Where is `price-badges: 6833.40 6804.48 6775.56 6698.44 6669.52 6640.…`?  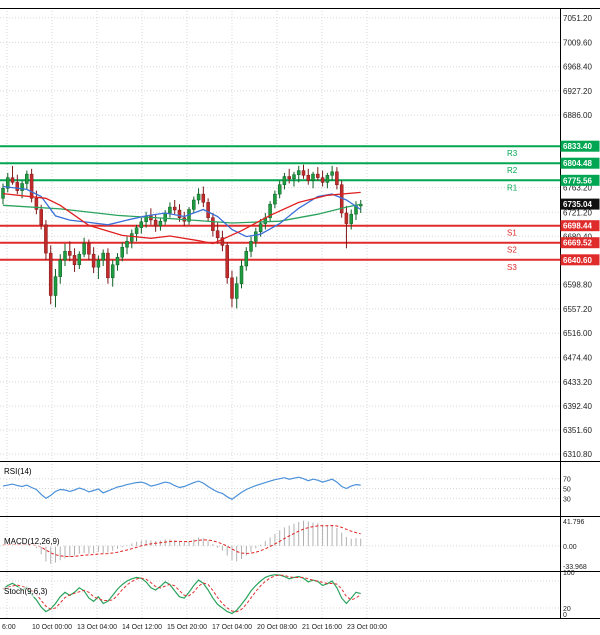 price-badges: 6833.40 6804.48 6775.56 6698.44 6669.52 6640.… is located at coordinates (580, 203).